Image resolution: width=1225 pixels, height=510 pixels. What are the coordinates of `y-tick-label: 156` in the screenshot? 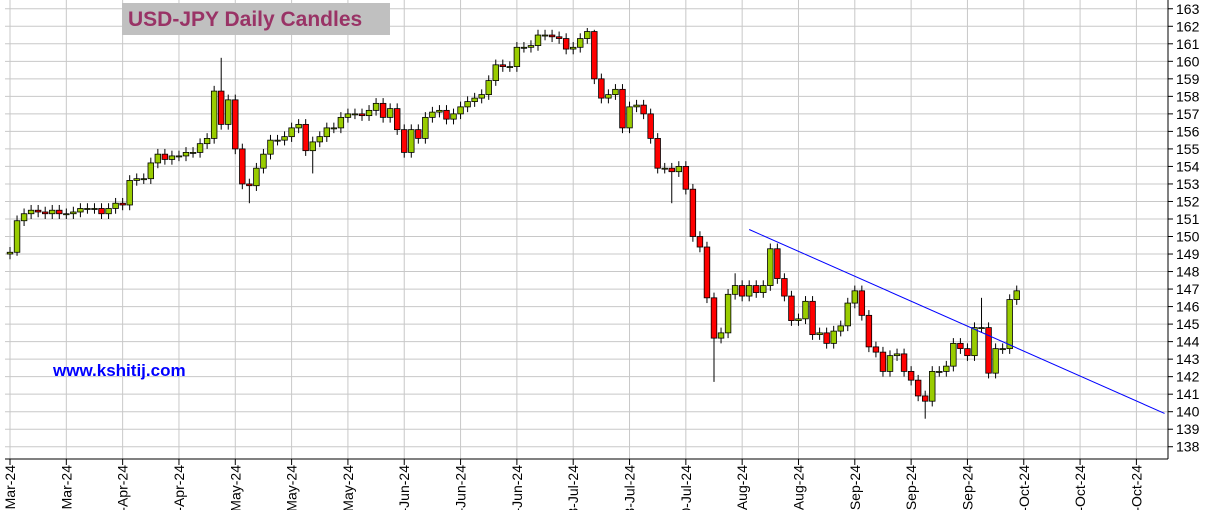 It's located at (1188, 131).